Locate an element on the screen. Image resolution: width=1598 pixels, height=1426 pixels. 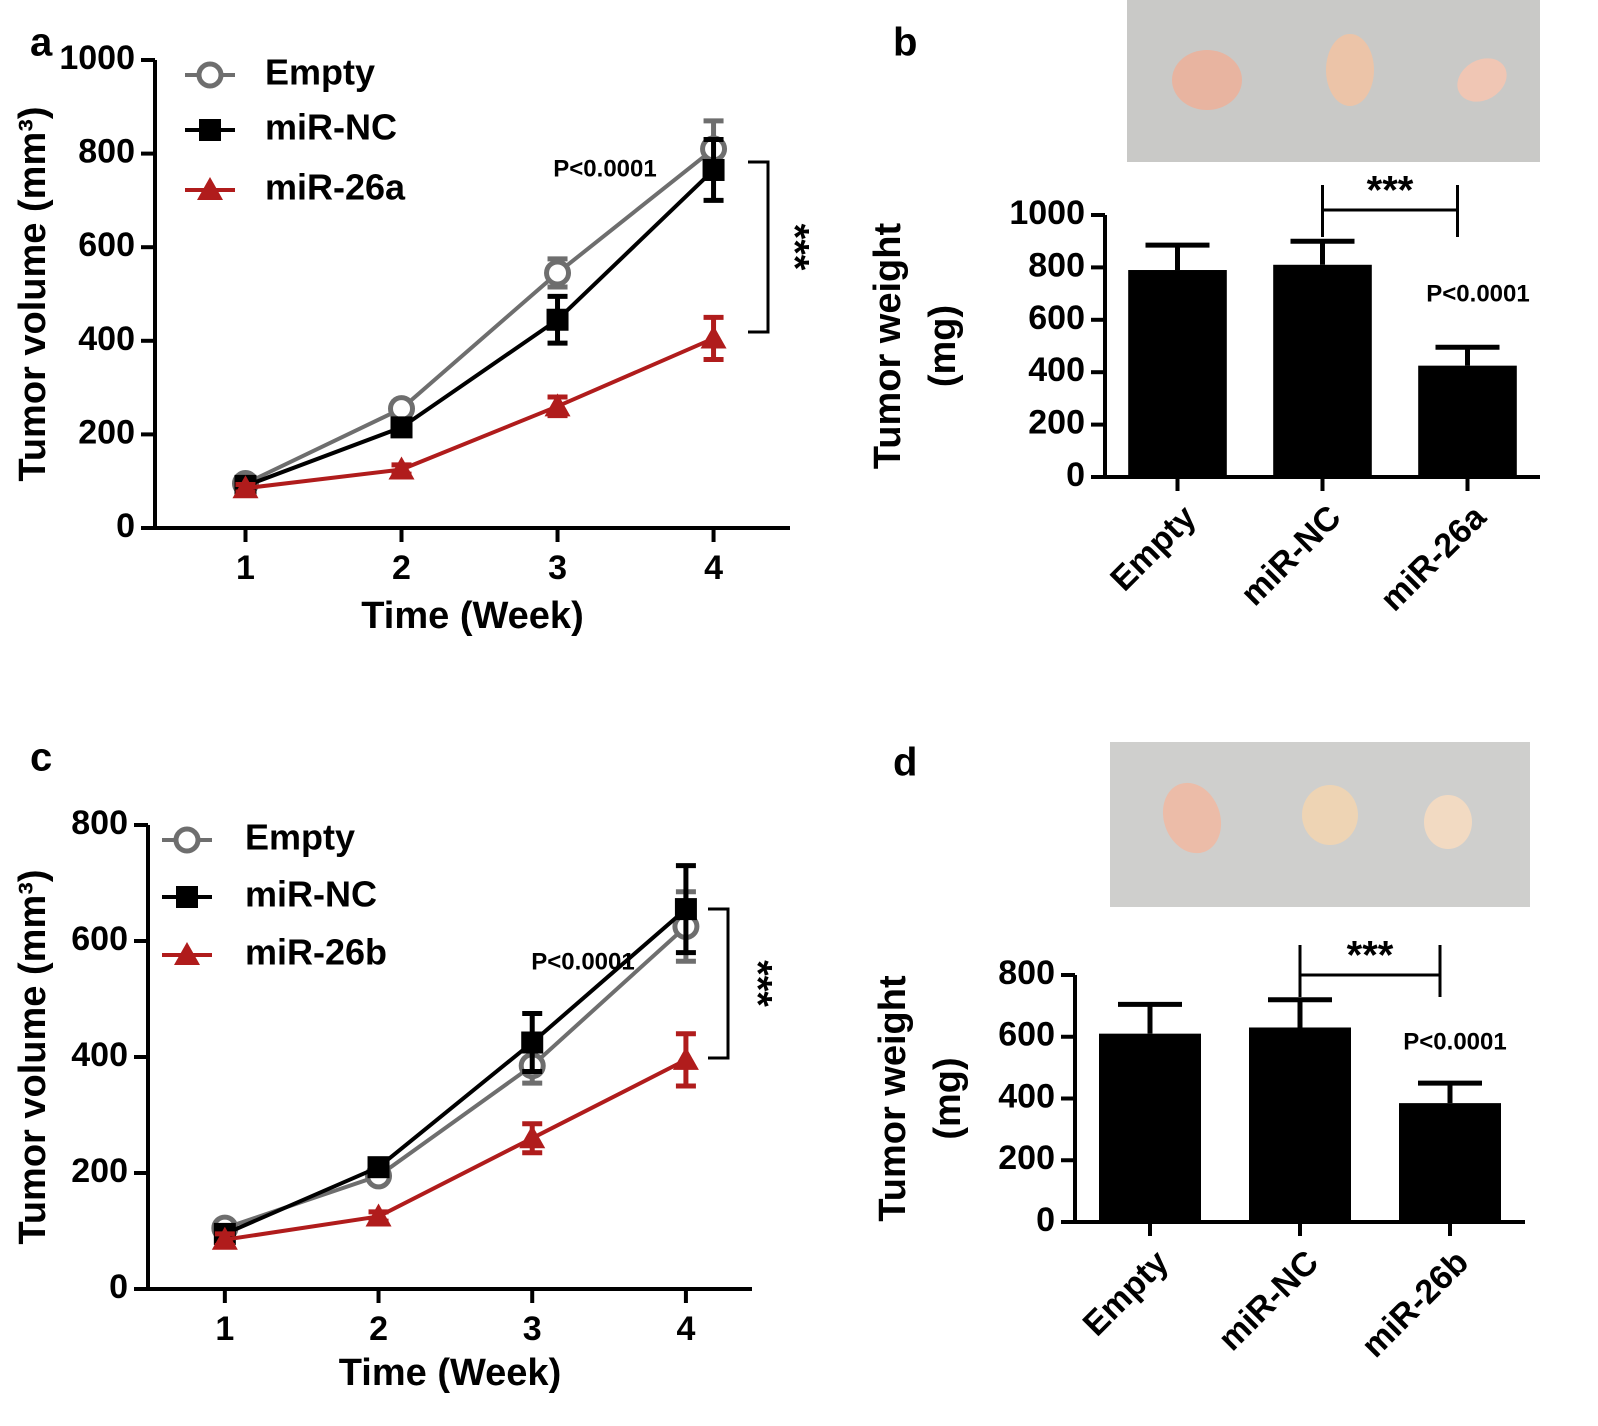
panel-label: b is located at coordinates (905, 43).